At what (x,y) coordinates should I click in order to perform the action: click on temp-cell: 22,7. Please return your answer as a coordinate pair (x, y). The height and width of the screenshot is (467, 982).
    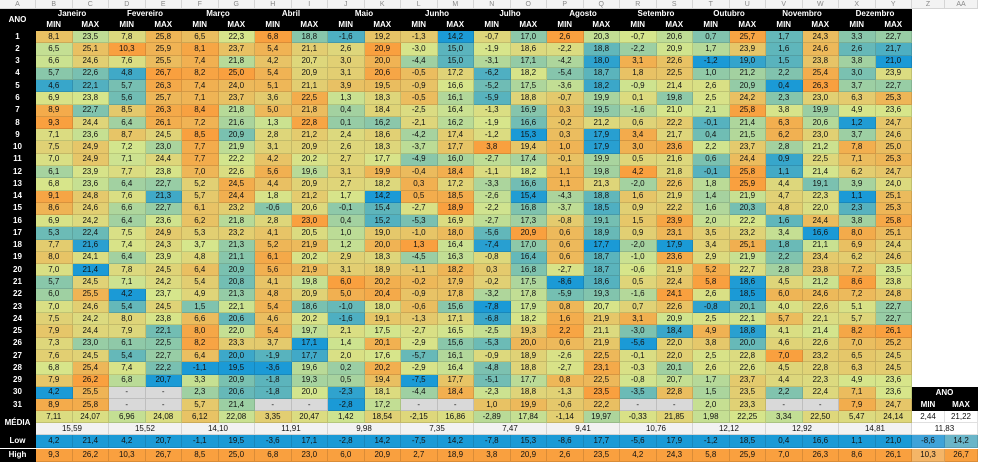
    Looking at the image, I should click on (747, 270).